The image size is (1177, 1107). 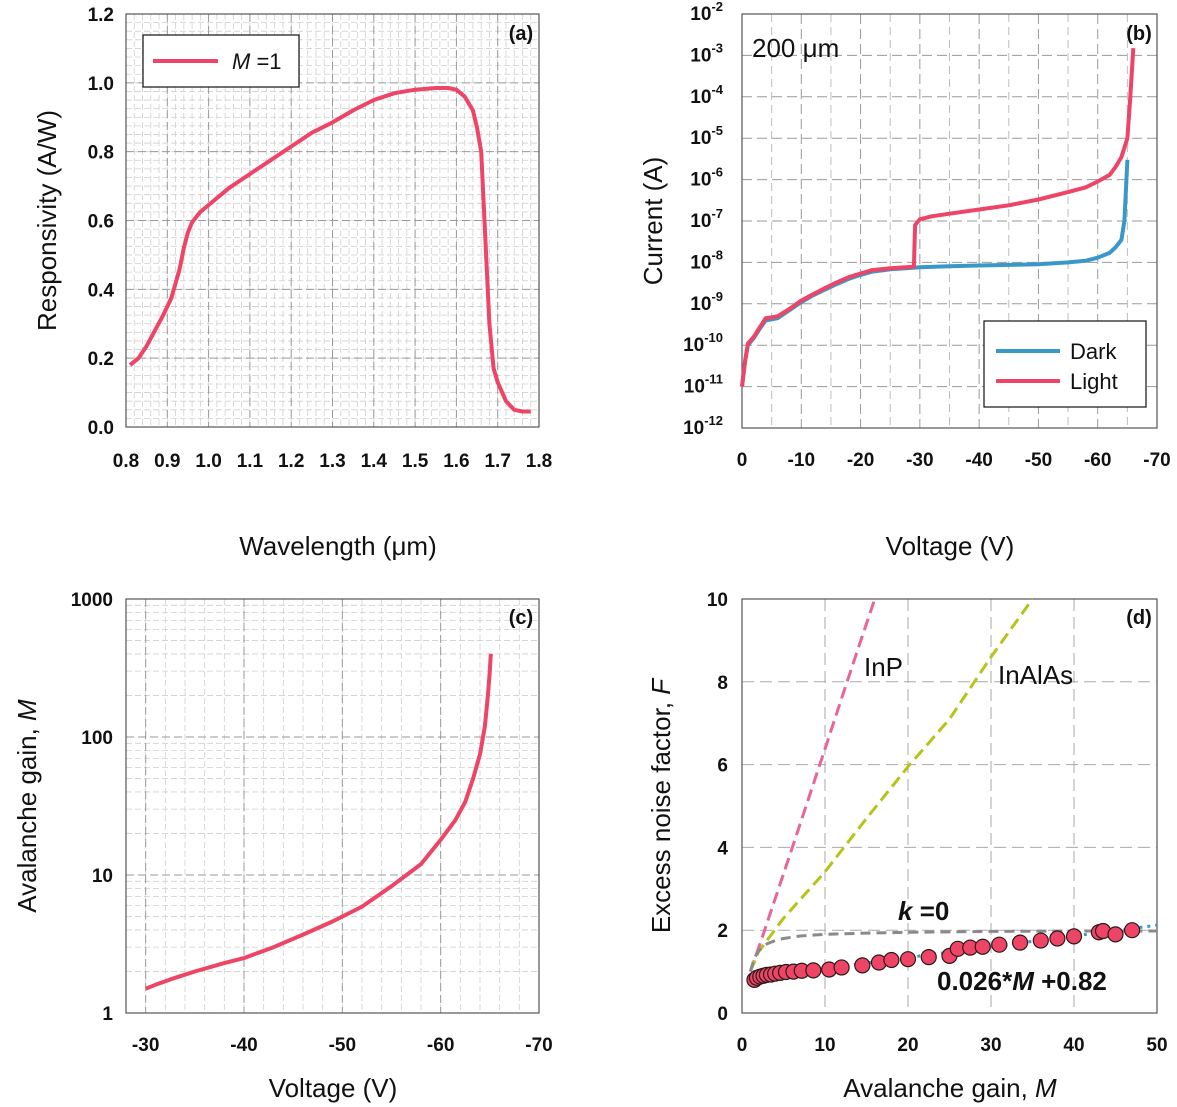 I want to click on annotation-fit-var: M, so click(x=1023, y=981).